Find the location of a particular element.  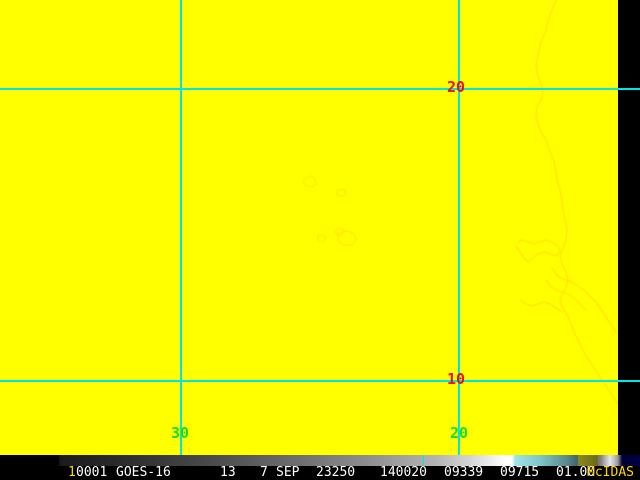

element-coordinate: 09715 is located at coordinates (520, 472).